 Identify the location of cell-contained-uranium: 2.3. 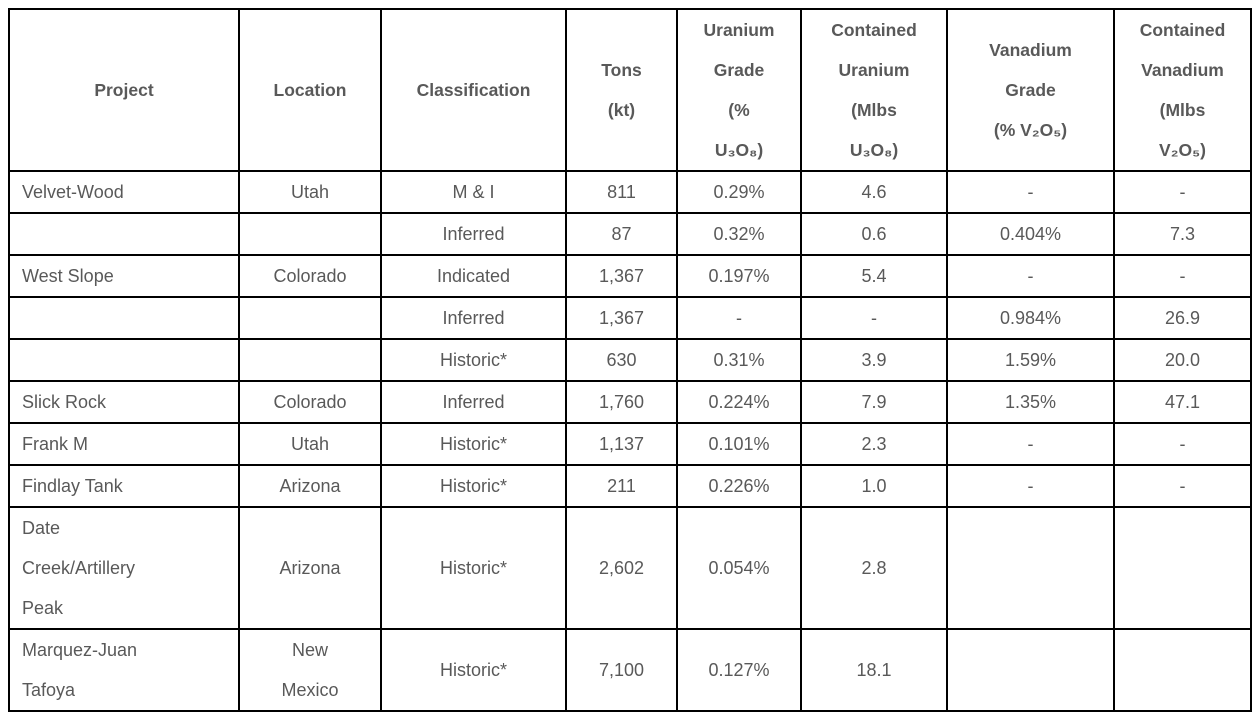
(874, 444).